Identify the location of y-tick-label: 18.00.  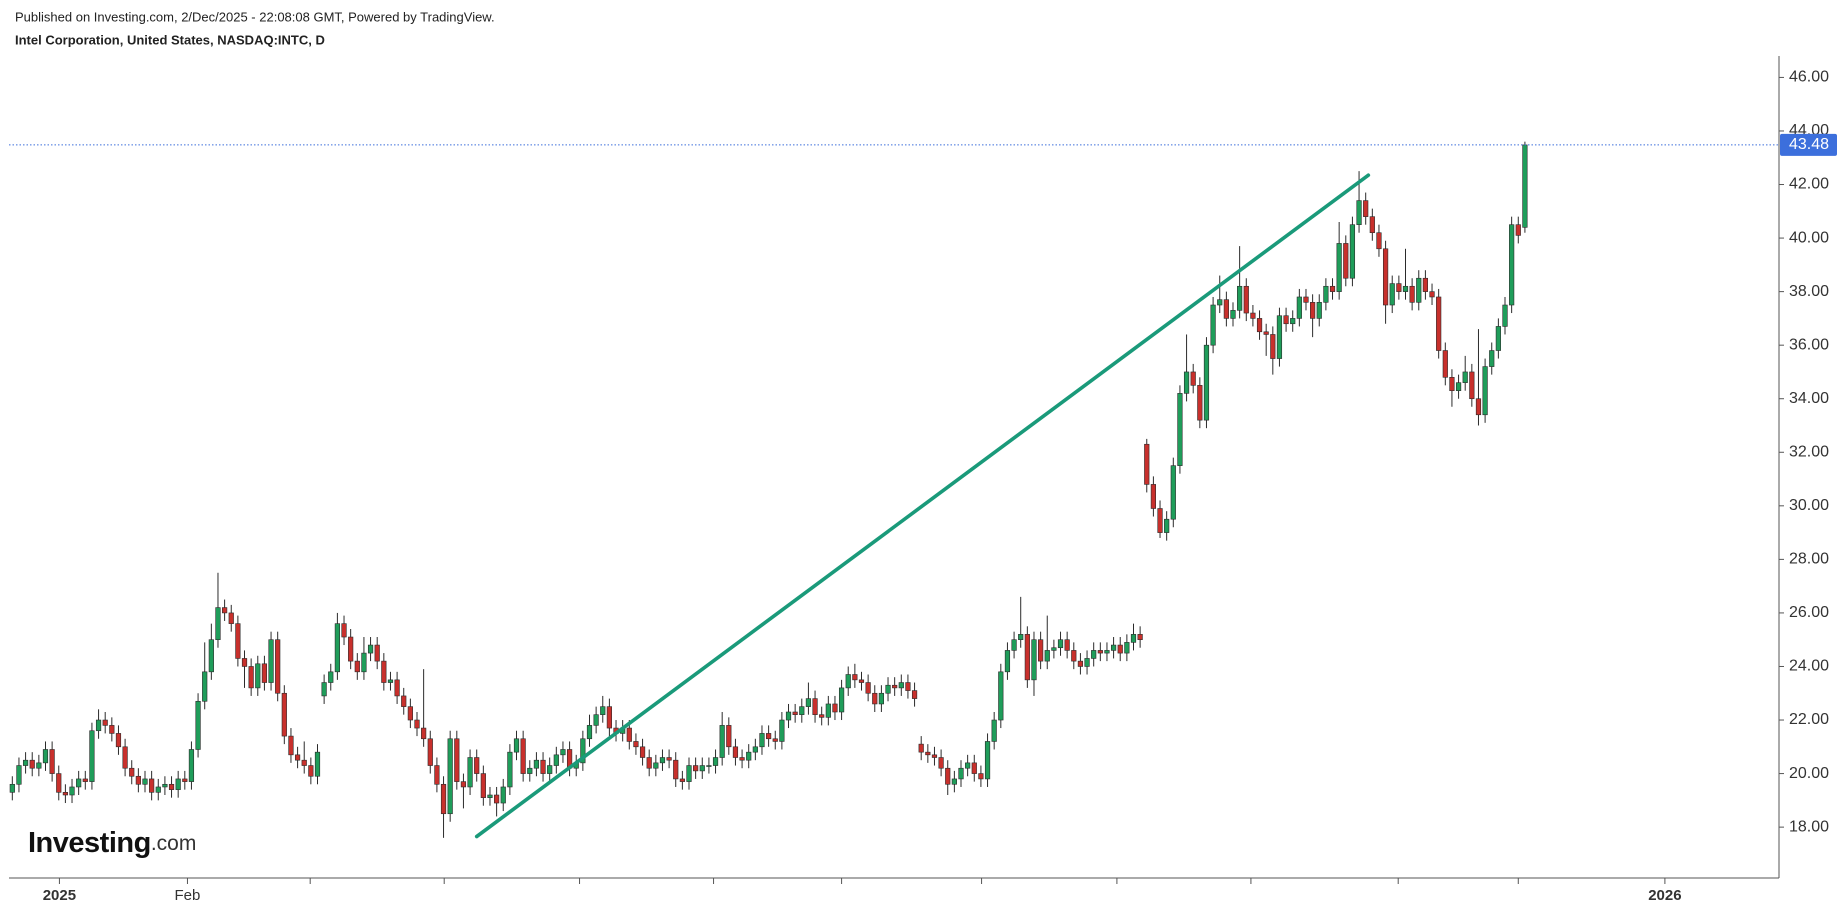
(1809, 826).